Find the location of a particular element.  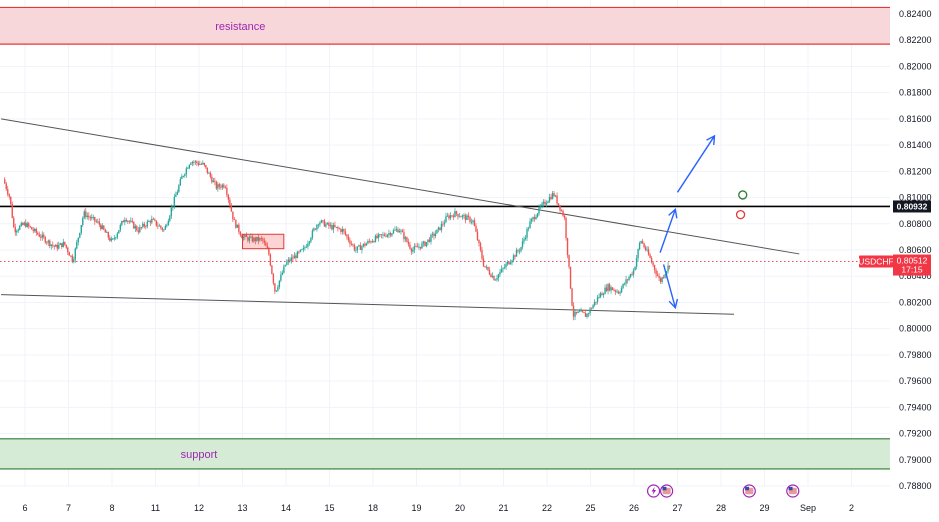

price-tick-label: 0.82000 is located at coordinates (915, 66).